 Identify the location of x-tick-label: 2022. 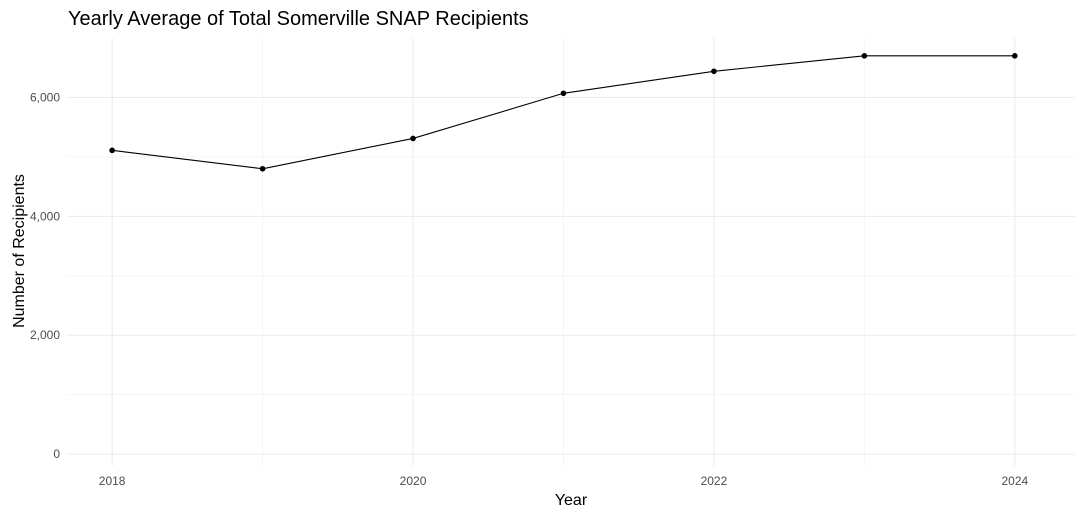
(714, 481).